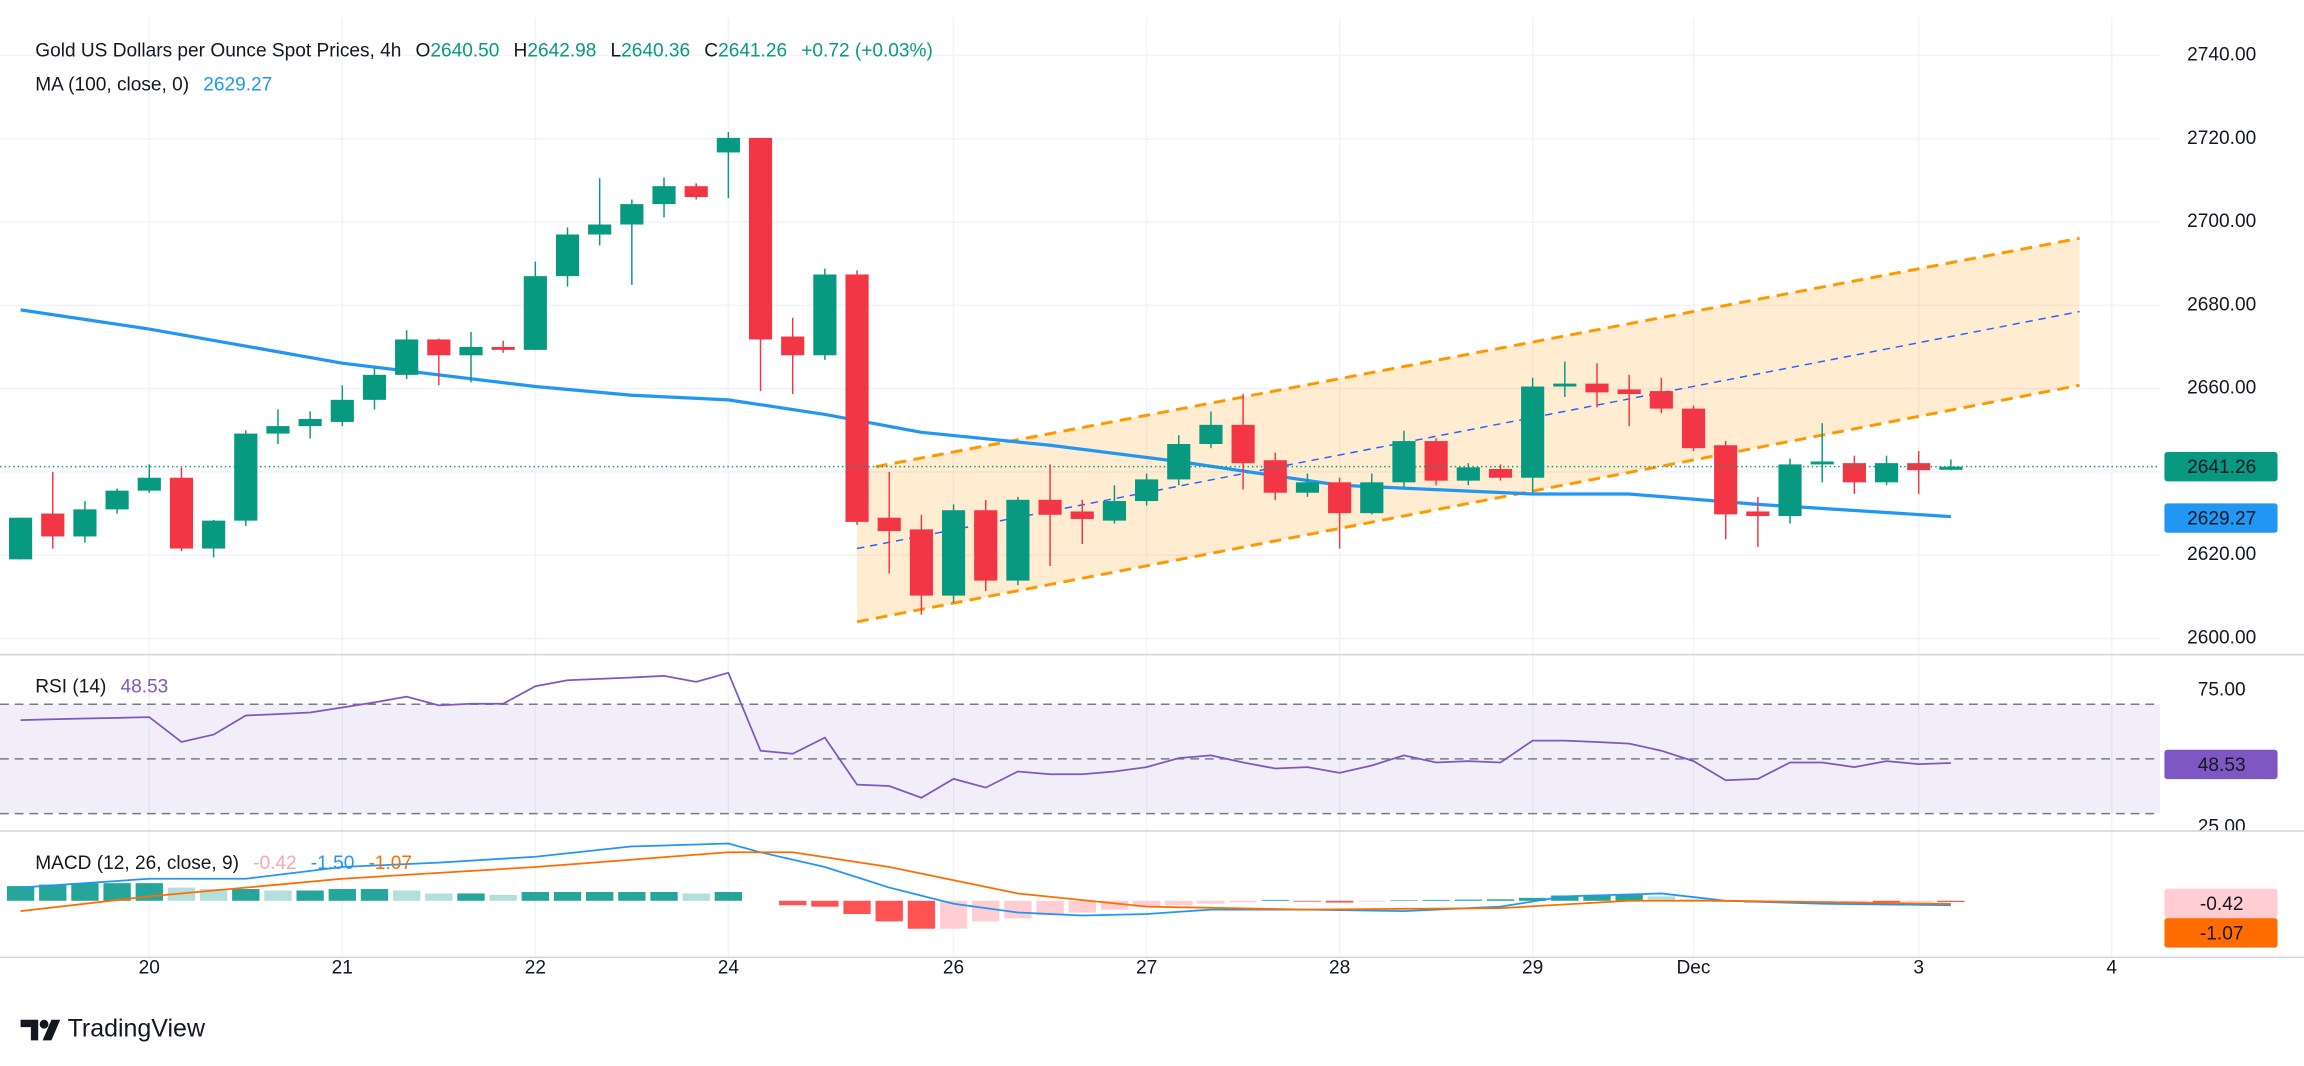 This screenshot has height=1066, width=2304. I want to click on hist-value: -0.42, so click(275, 863).